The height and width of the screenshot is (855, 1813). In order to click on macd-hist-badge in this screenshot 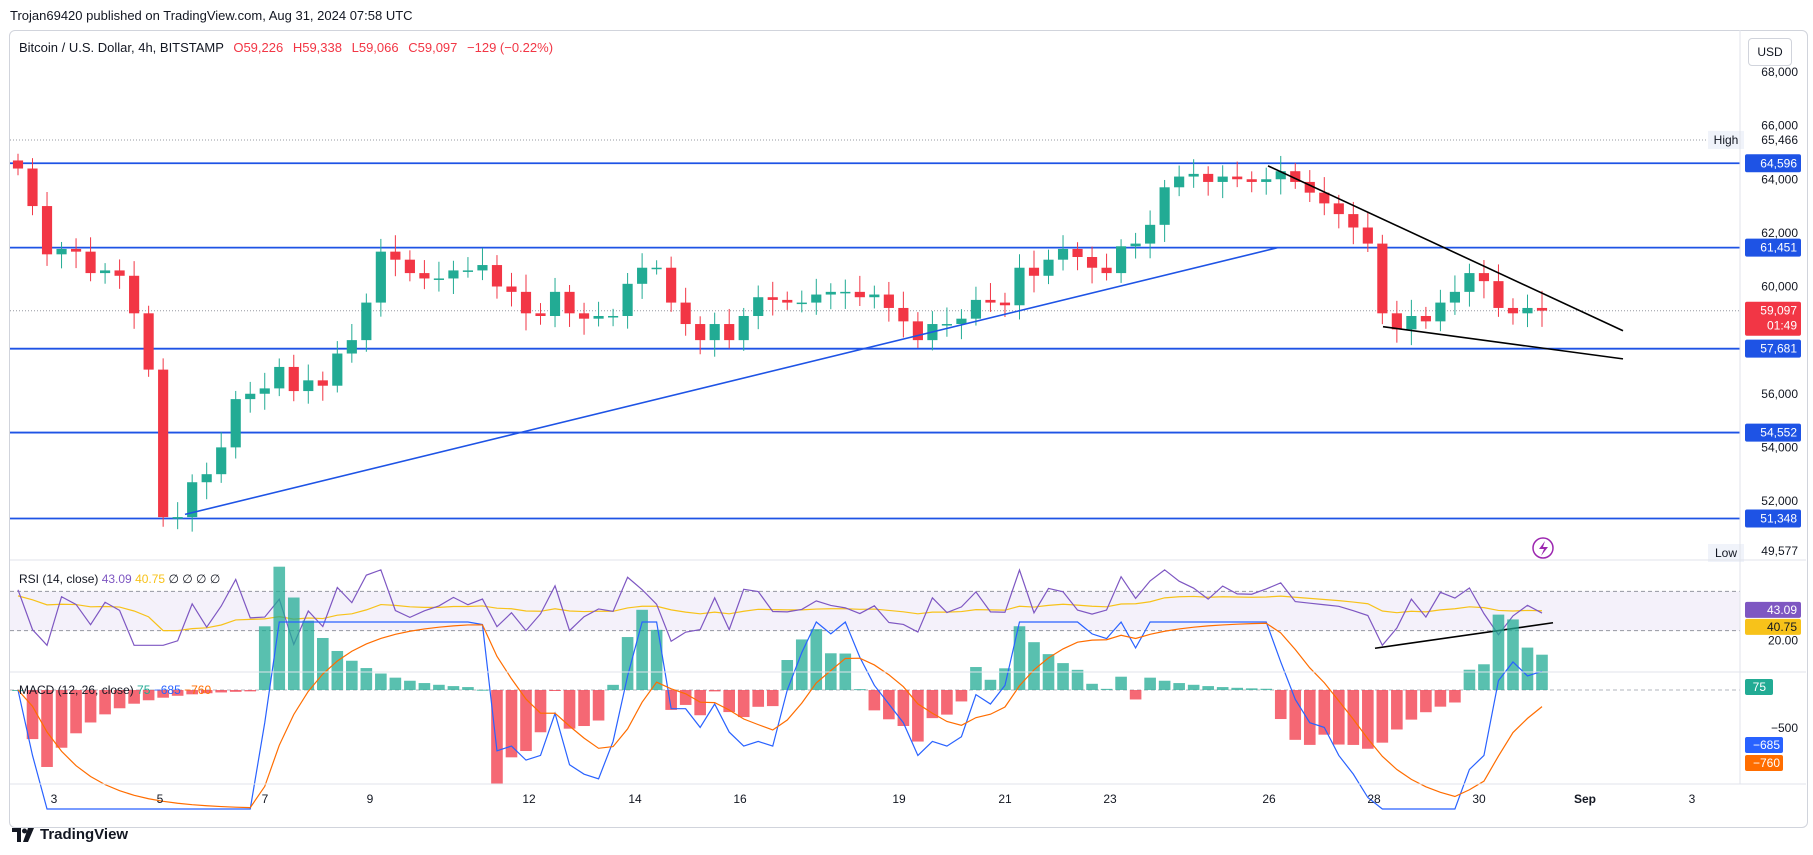, I will do `click(1759, 687)`.